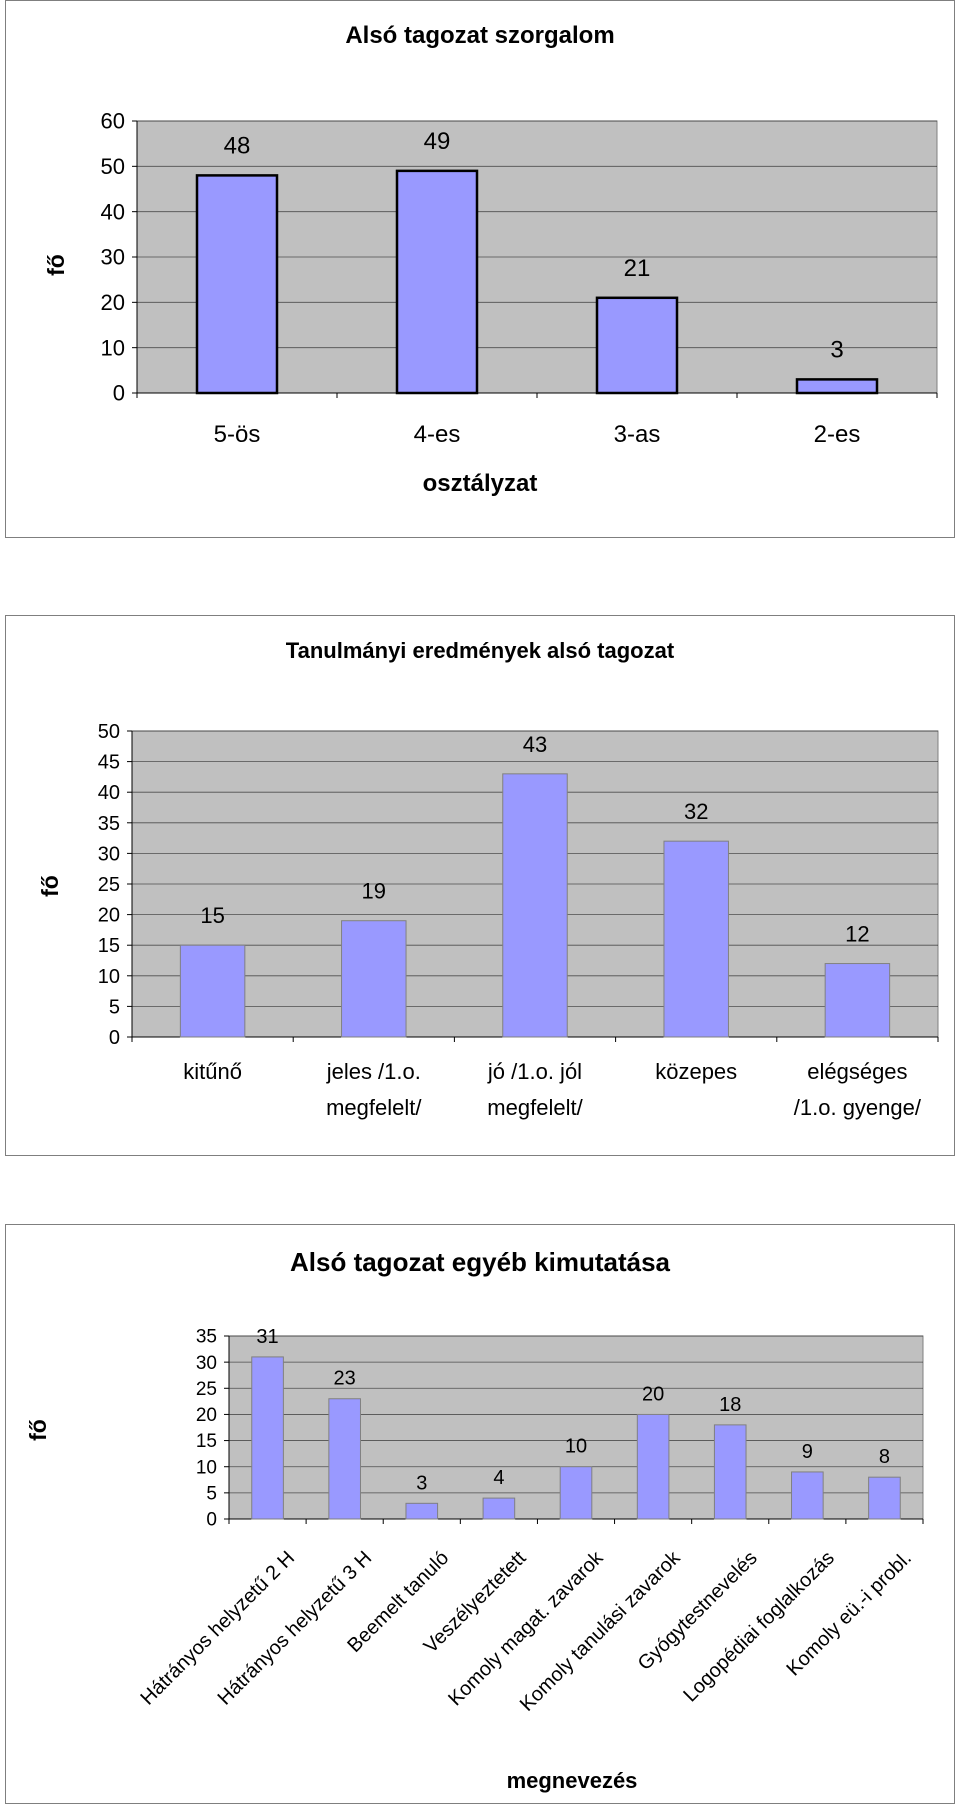 The image size is (960, 1808). I want to click on chart-title: Tanulmányi eredmények alsó tagozat, so click(480, 650).